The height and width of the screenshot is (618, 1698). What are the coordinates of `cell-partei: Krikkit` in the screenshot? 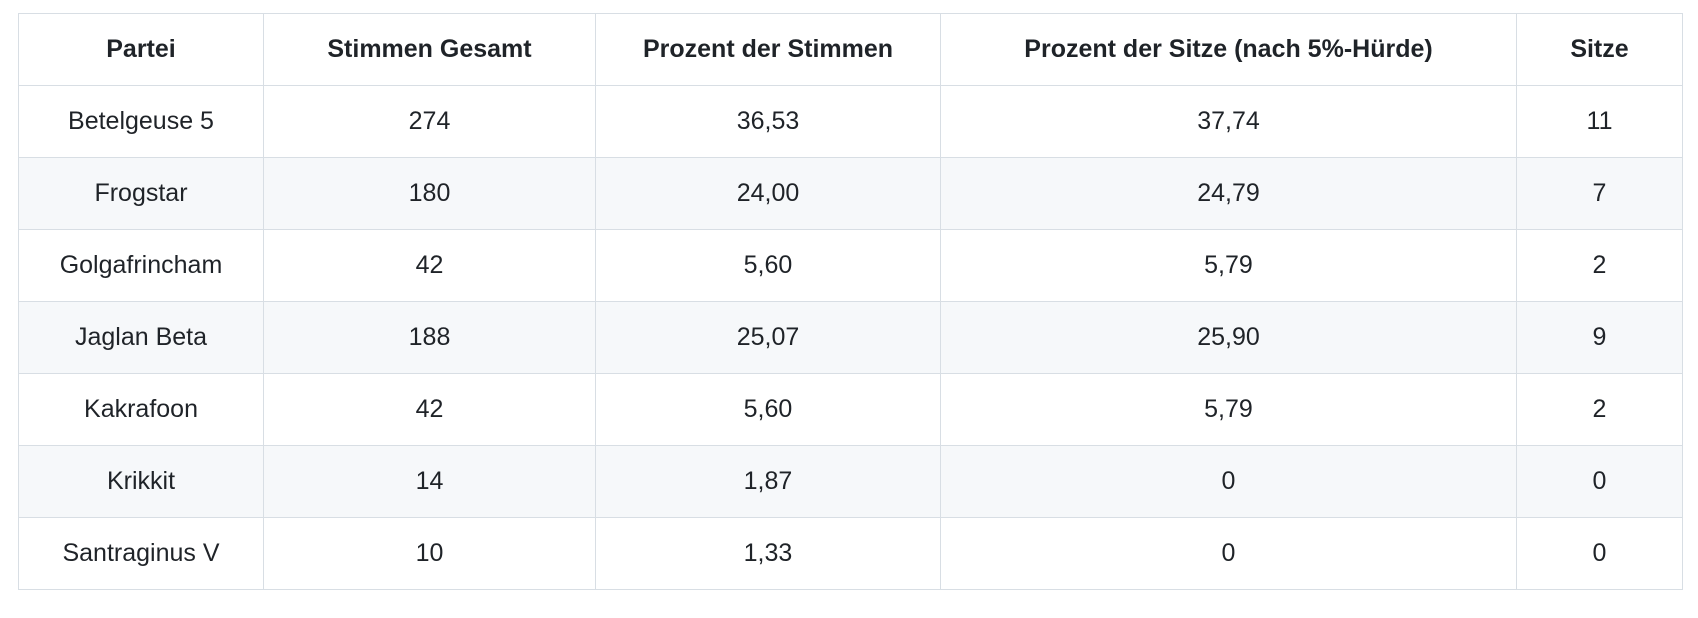 It's located at (141, 481).